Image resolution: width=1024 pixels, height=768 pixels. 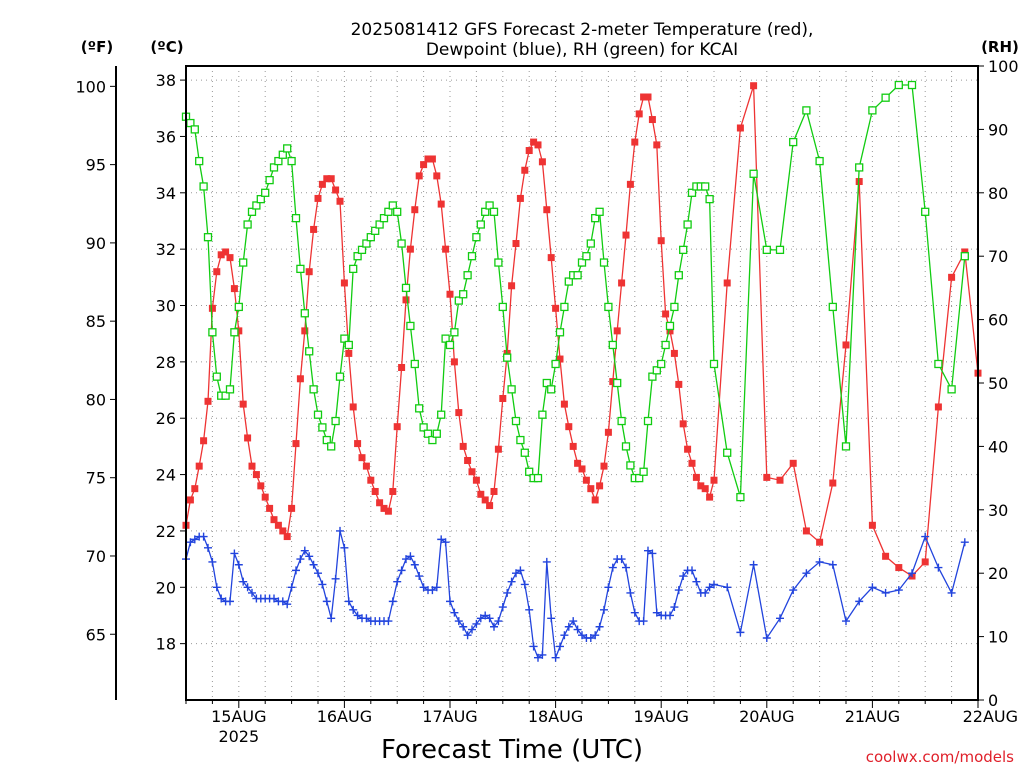 What do you see at coordinates (166, 418) in the screenshot?
I see `celsius-tick-label: 26` at bounding box center [166, 418].